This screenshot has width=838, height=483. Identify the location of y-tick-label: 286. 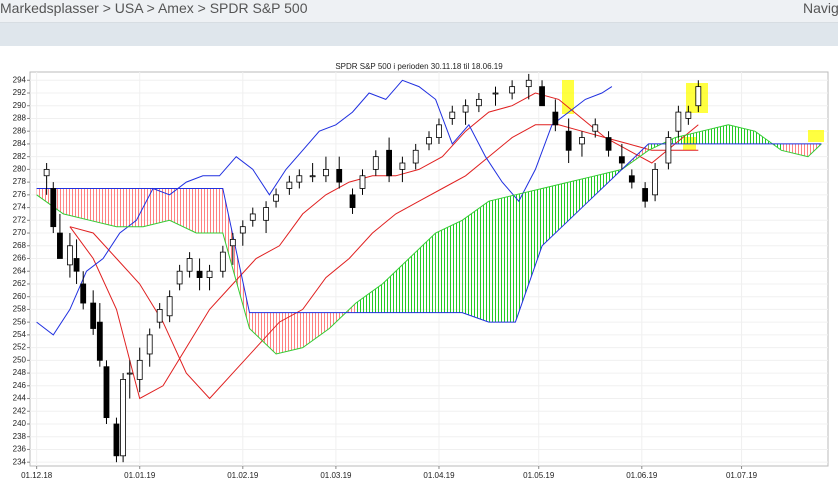
(20, 130).